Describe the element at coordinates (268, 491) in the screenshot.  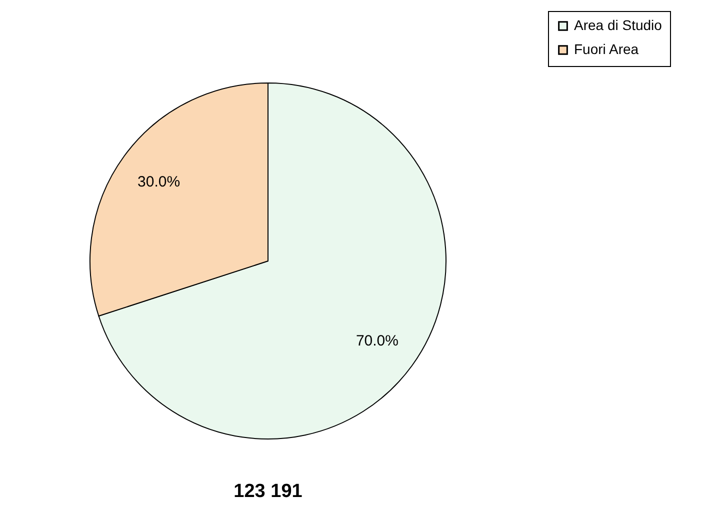
I see `text: 123 191` at that location.